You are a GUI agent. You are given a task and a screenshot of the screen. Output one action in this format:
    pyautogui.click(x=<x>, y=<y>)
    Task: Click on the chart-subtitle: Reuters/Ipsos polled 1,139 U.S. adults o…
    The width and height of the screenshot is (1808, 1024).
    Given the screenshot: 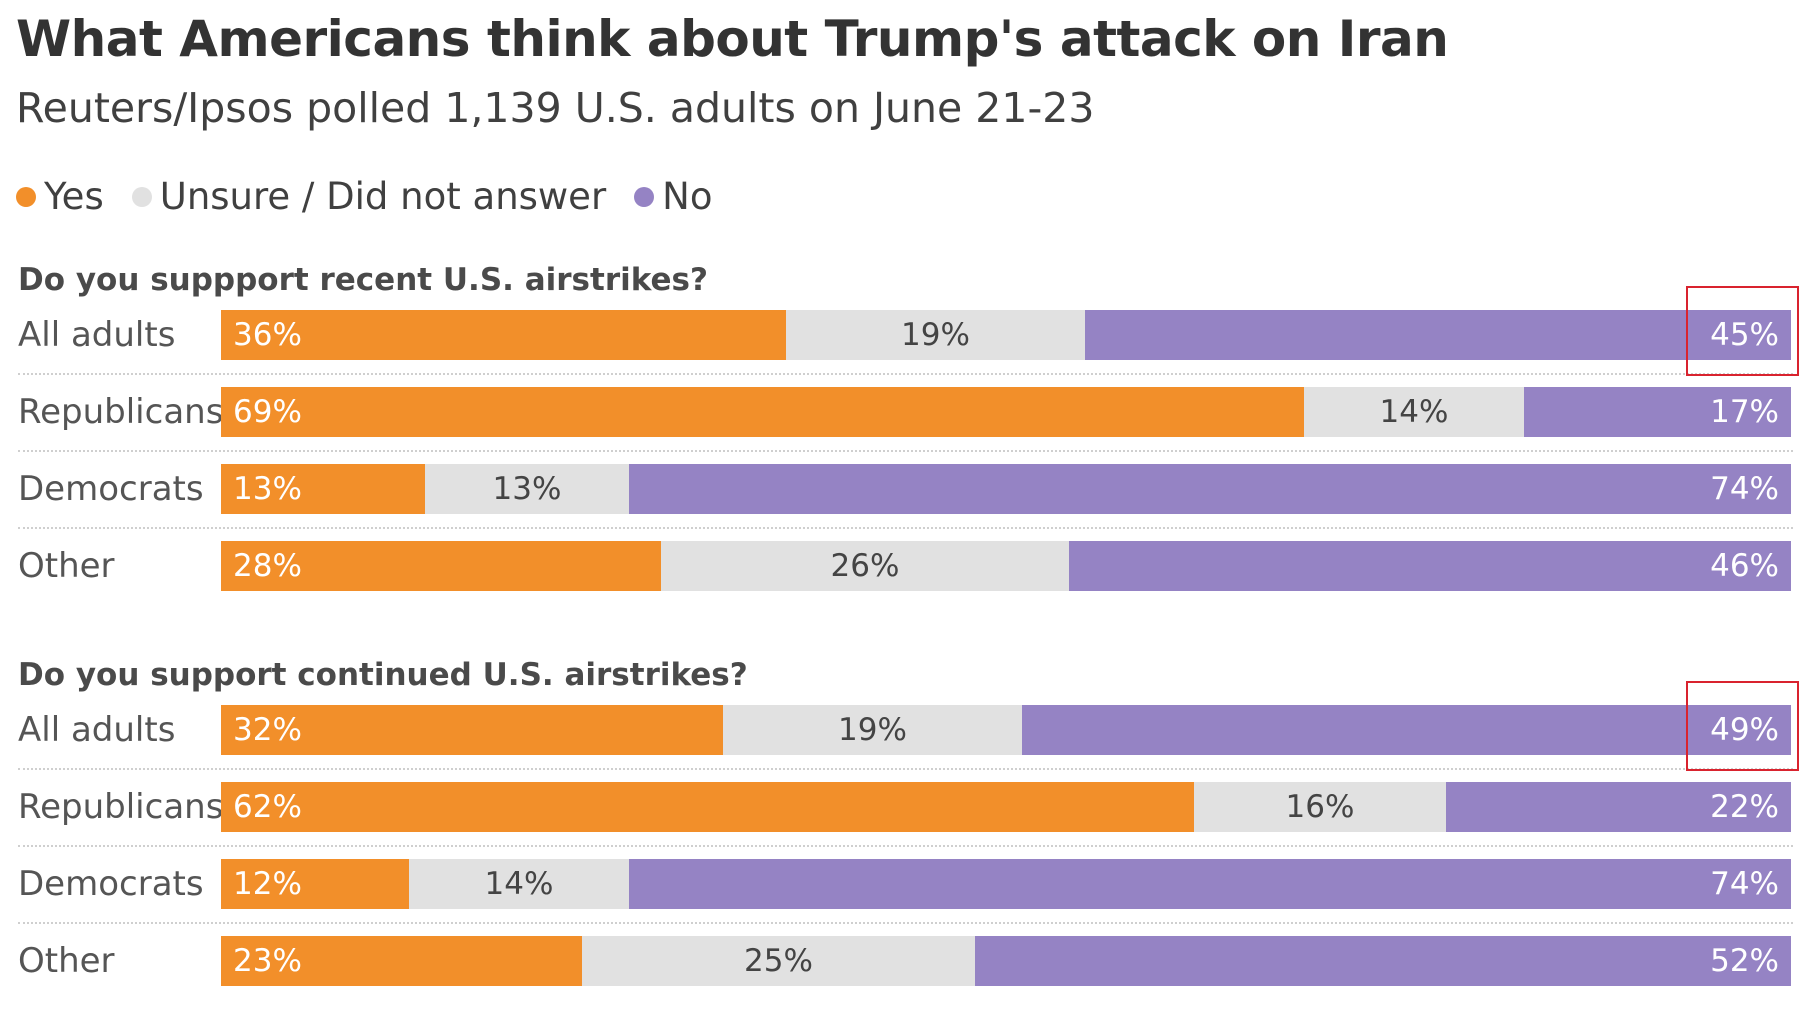 What is the action you would take?
    pyautogui.click(x=555, y=108)
    